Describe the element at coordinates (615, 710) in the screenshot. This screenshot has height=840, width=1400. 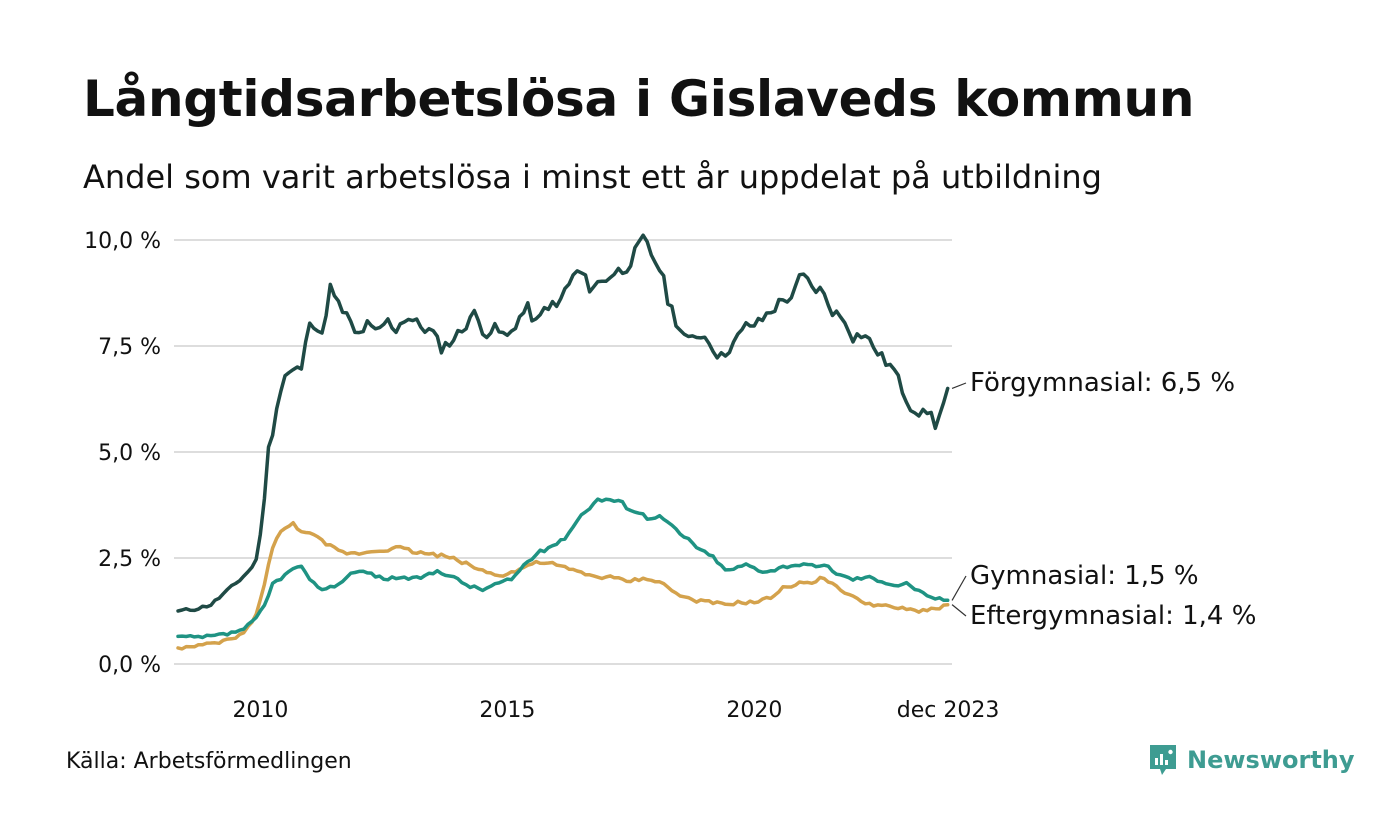
I see `x-axis-ticks: 2010 2015 2020 dec 2023` at that location.